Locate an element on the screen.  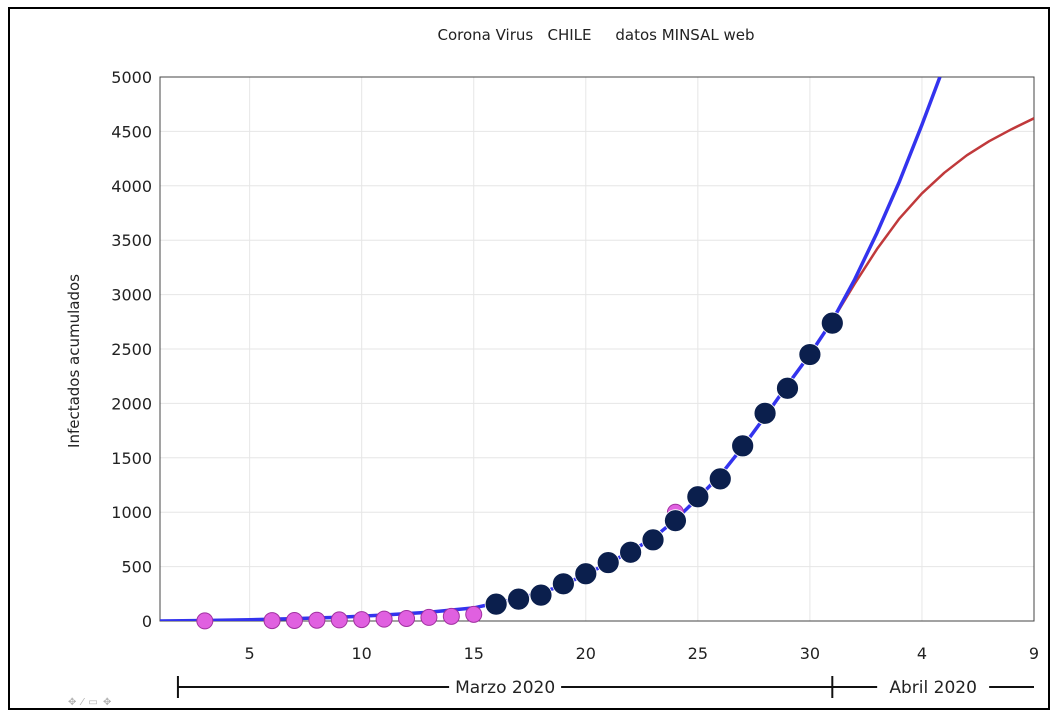
y-tick-label: 1000 is located at coordinates (131, 512).